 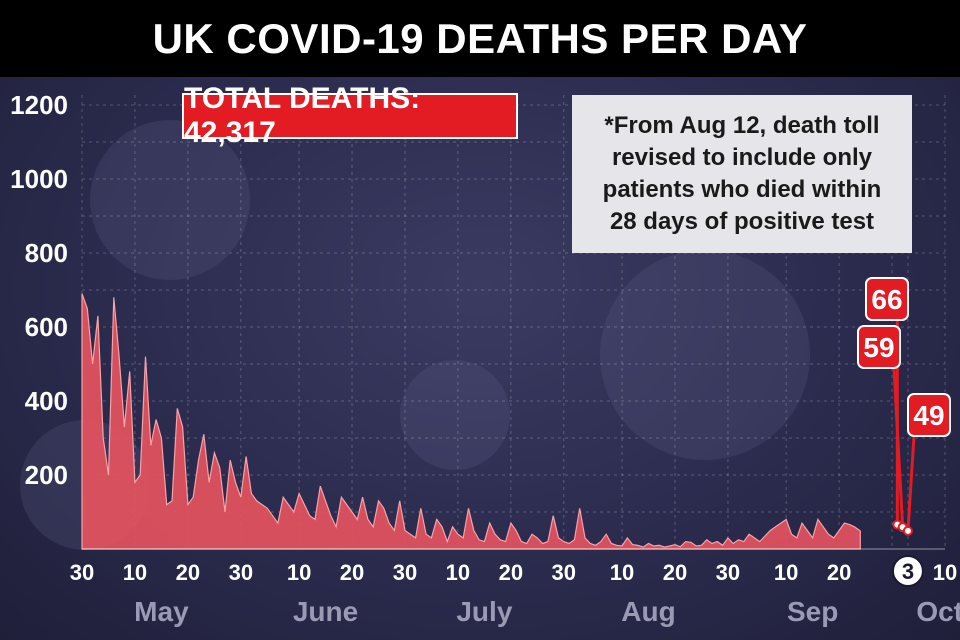 I want to click on y-tick-label: 600, so click(x=46, y=327).